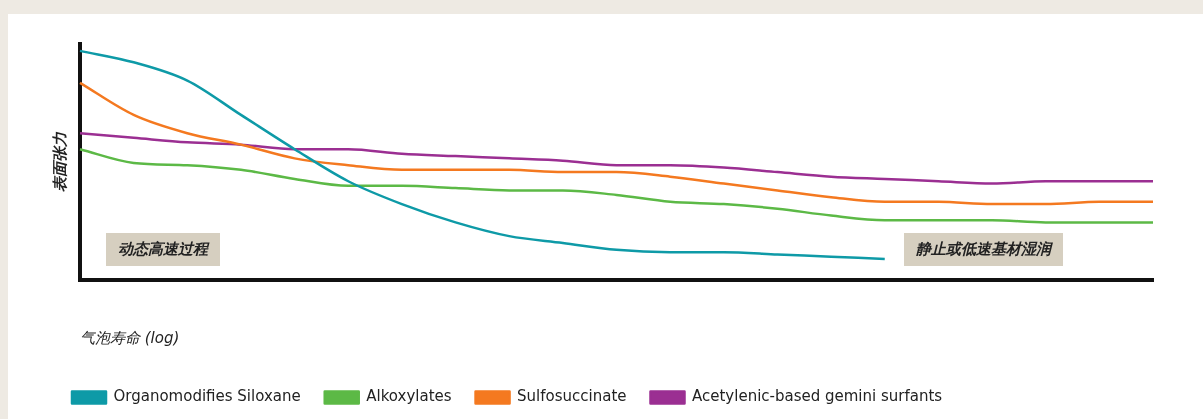 Image resolution: width=1203 pixels, height=419 pixels. I want to click on annotation: 动态高速过程, so click(163, 249).